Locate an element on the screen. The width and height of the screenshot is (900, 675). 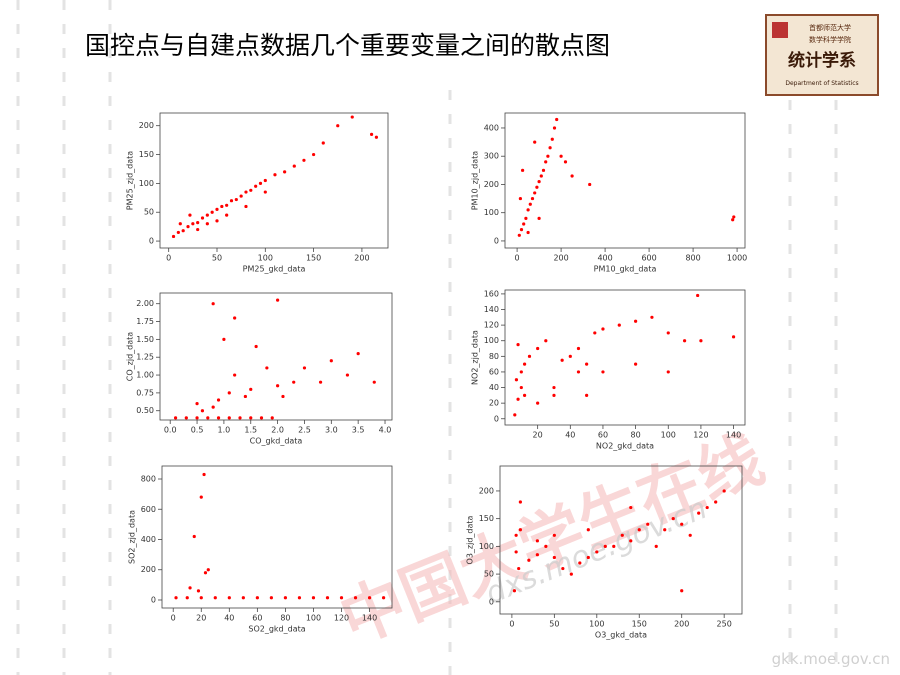
x-tick-label: 140 is located at coordinates (733, 435).